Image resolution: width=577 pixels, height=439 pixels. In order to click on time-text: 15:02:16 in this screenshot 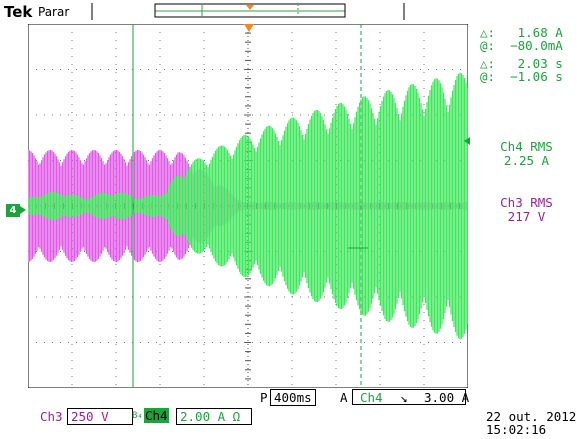, I will do `click(516, 429)`.